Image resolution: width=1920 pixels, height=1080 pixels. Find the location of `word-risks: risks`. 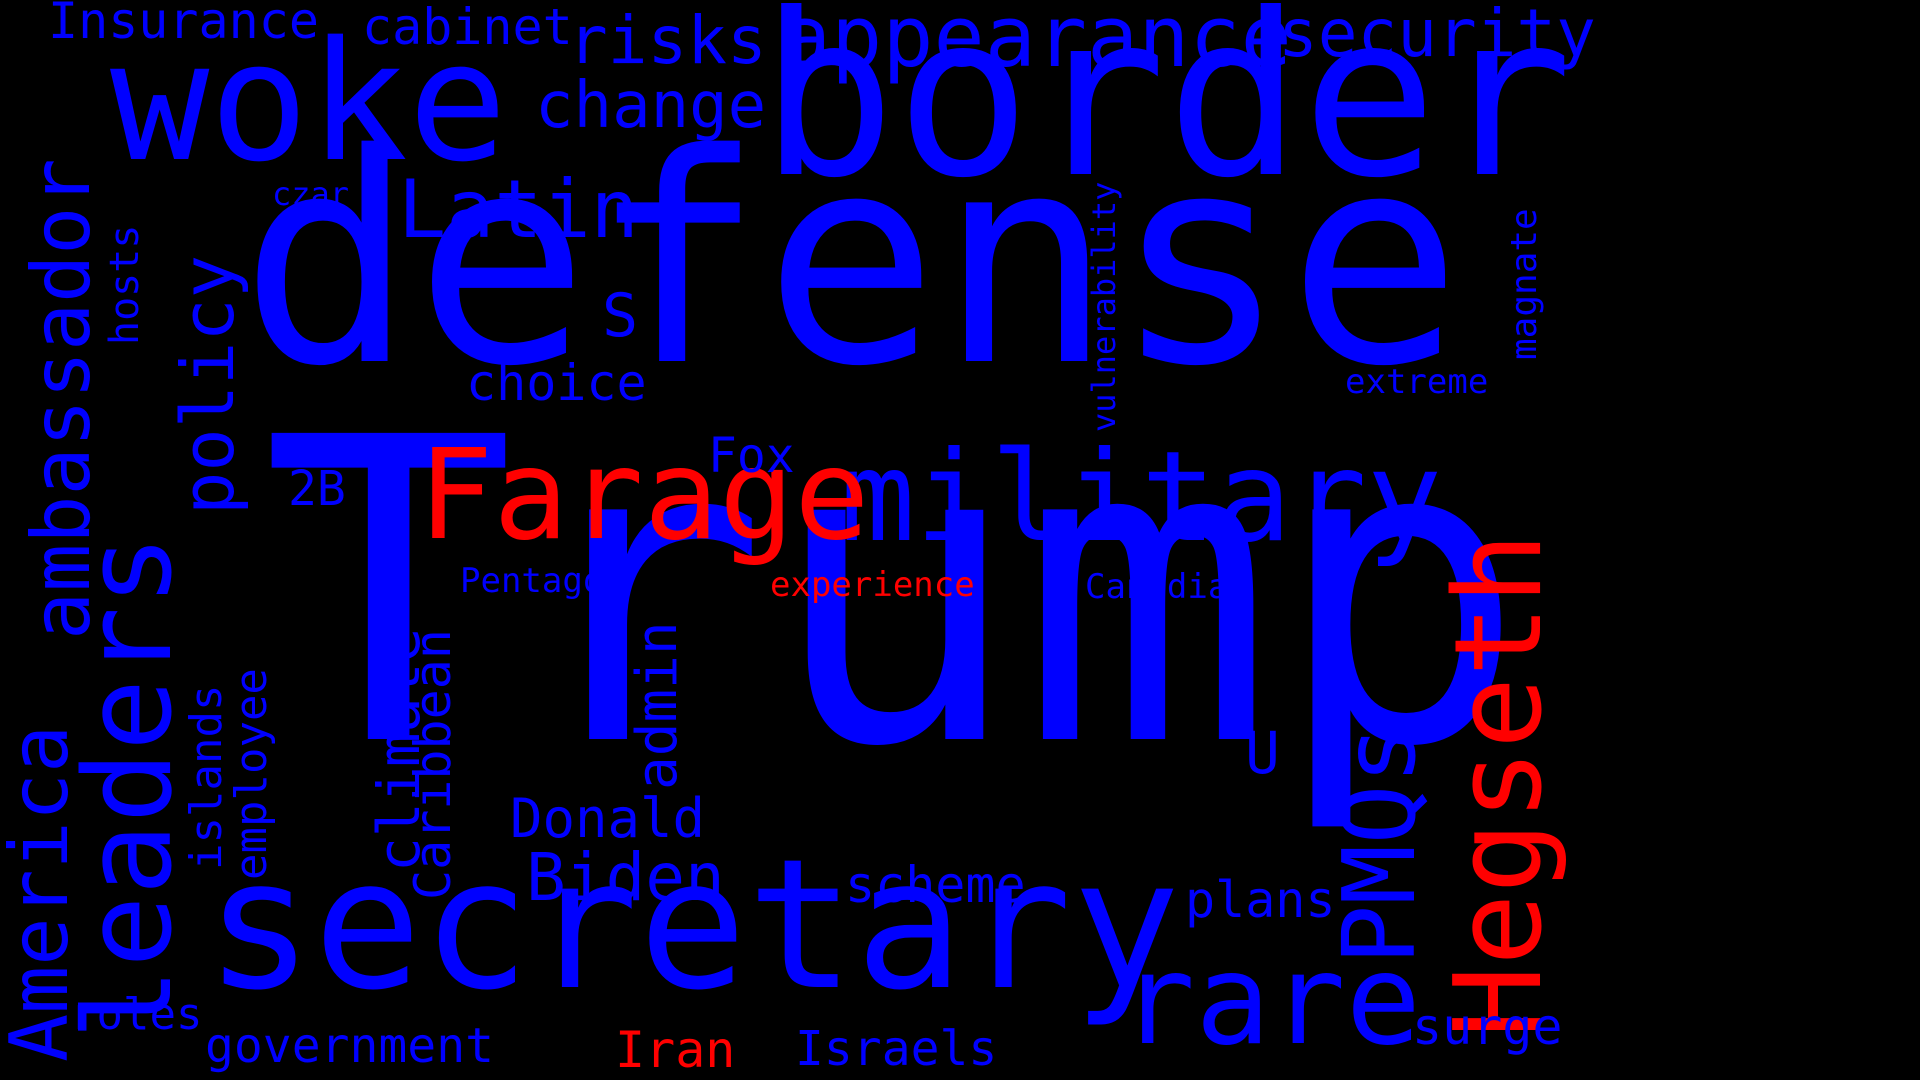

word-risks: risks is located at coordinates (667, 40).